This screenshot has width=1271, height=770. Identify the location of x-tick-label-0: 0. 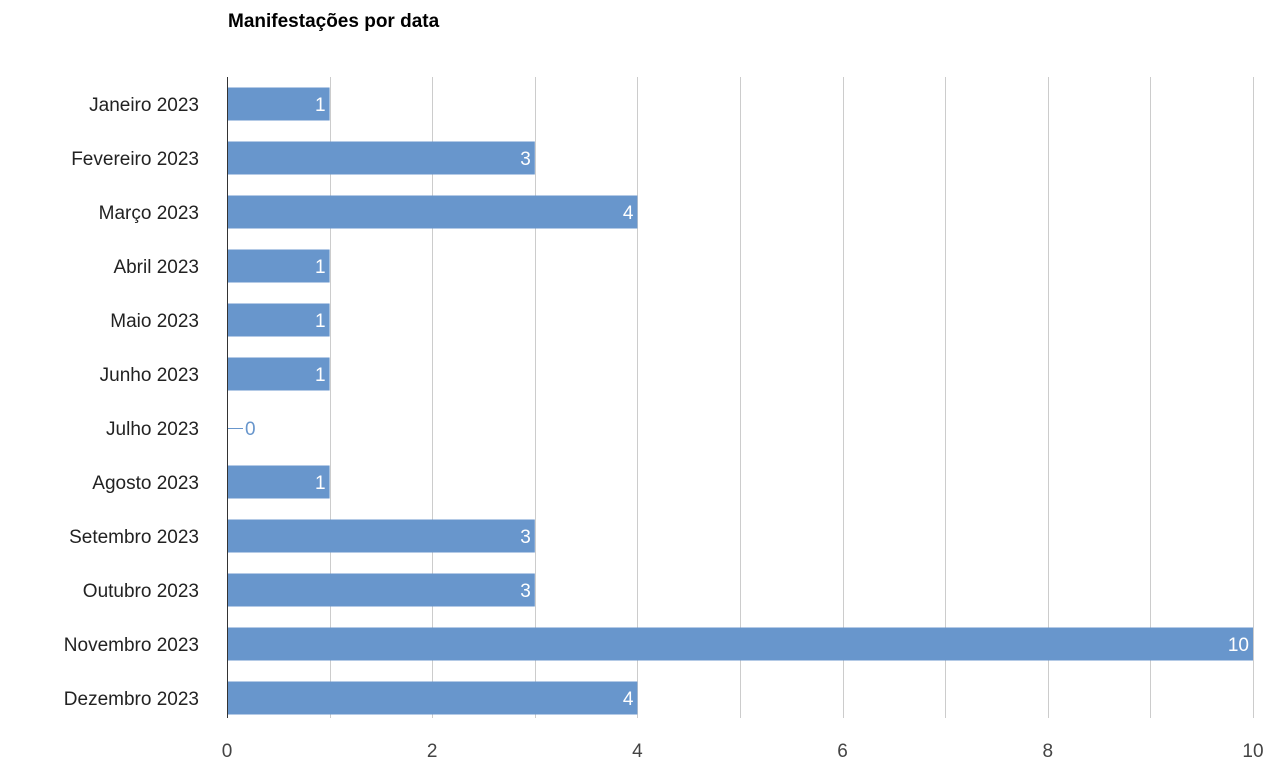
(227, 751).